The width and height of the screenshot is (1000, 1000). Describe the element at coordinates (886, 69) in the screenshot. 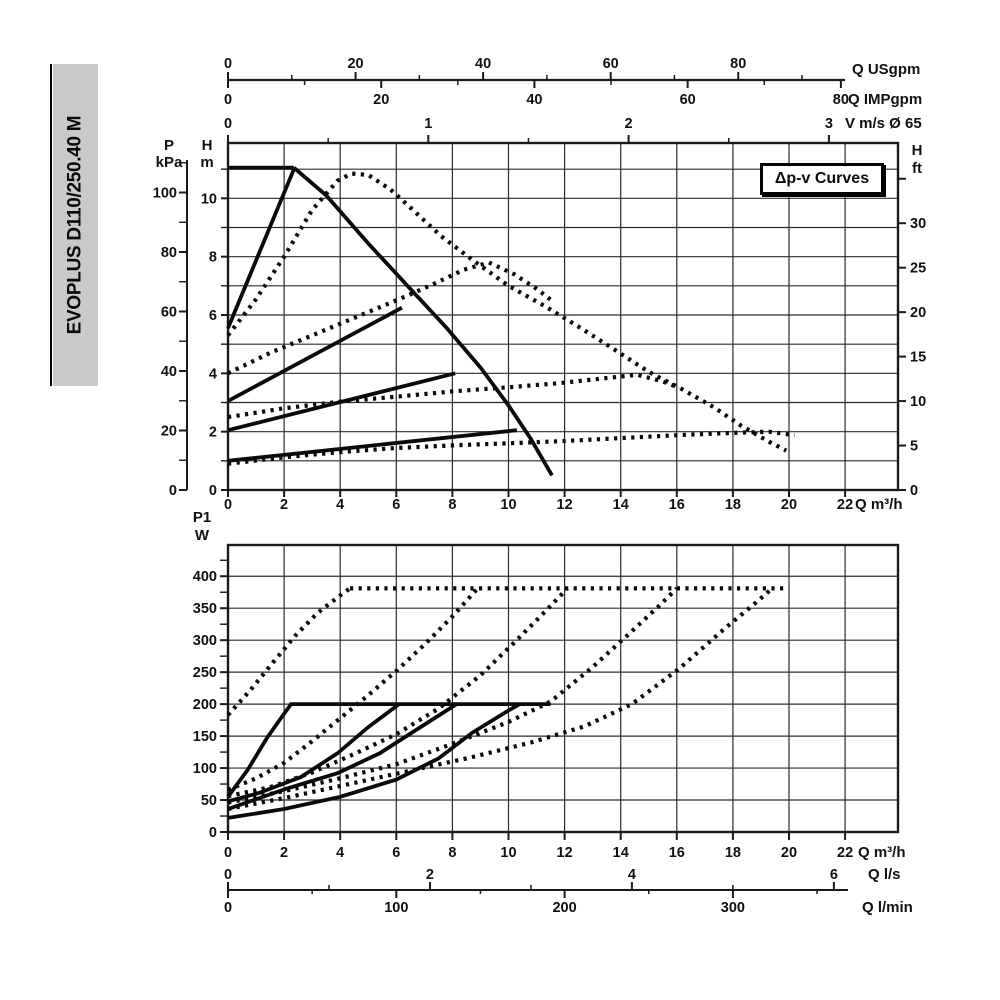

I see `svg-text: Q USgpm` at that location.